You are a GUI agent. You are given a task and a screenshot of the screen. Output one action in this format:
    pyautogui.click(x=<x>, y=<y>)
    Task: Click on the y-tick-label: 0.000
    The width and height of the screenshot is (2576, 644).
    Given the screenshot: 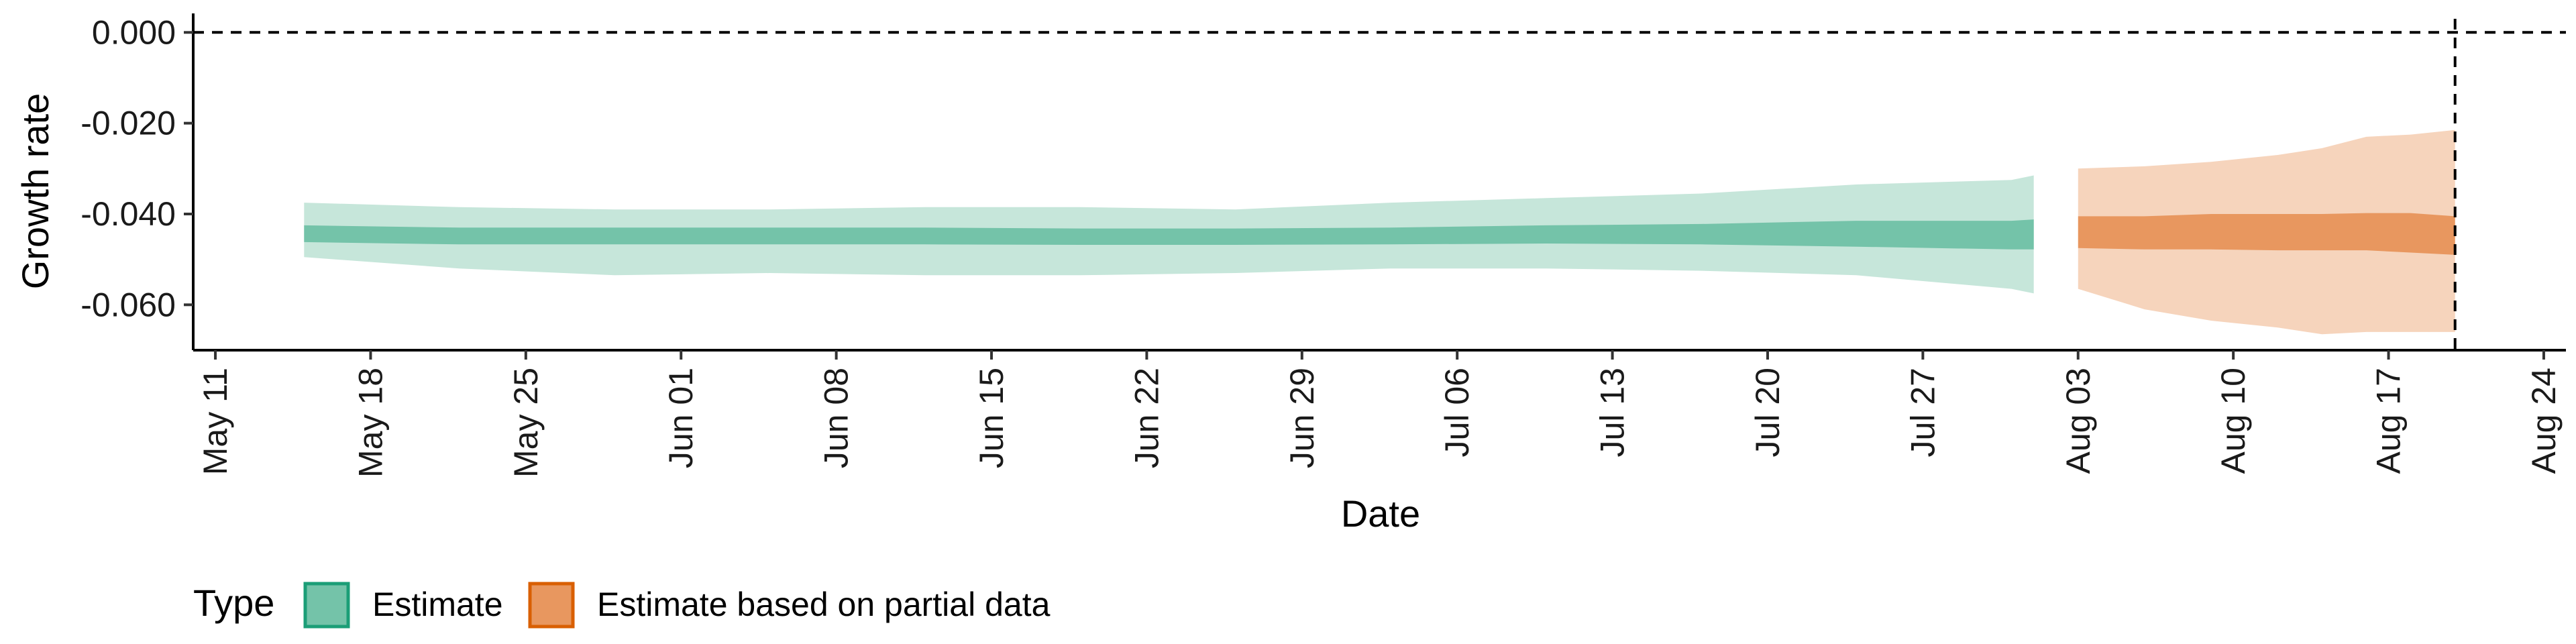 What is the action you would take?
    pyautogui.click(x=134, y=32)
    